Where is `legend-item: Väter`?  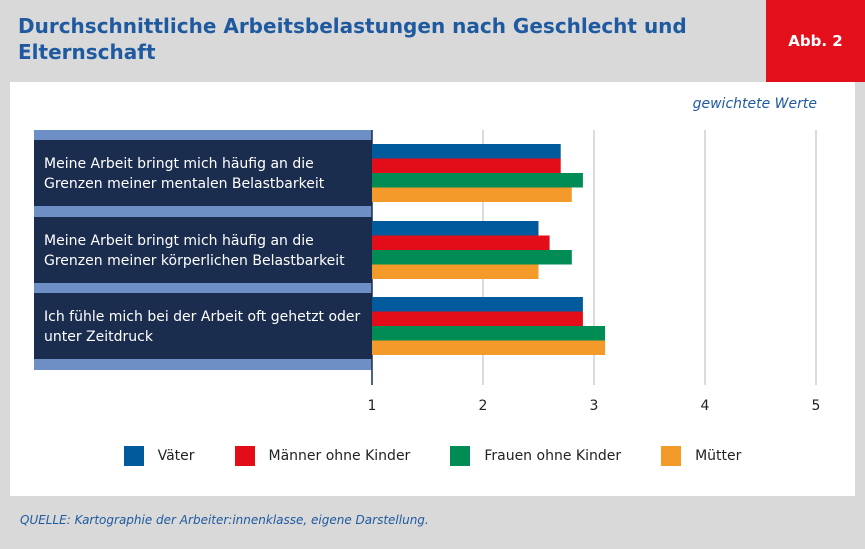 legend-item: Väter is located at coordinates (159, 456).